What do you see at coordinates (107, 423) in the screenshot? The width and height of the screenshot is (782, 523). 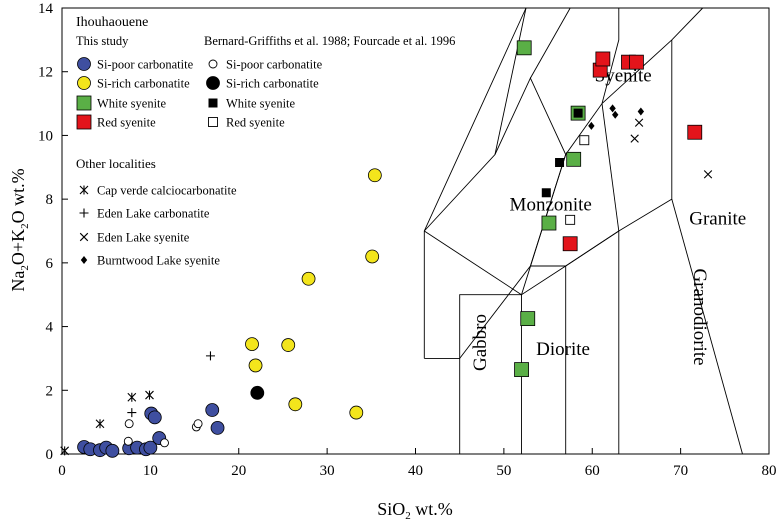 I see `series-8-cap-verde-calciocarbonatite` at bounding box center [107, 423].